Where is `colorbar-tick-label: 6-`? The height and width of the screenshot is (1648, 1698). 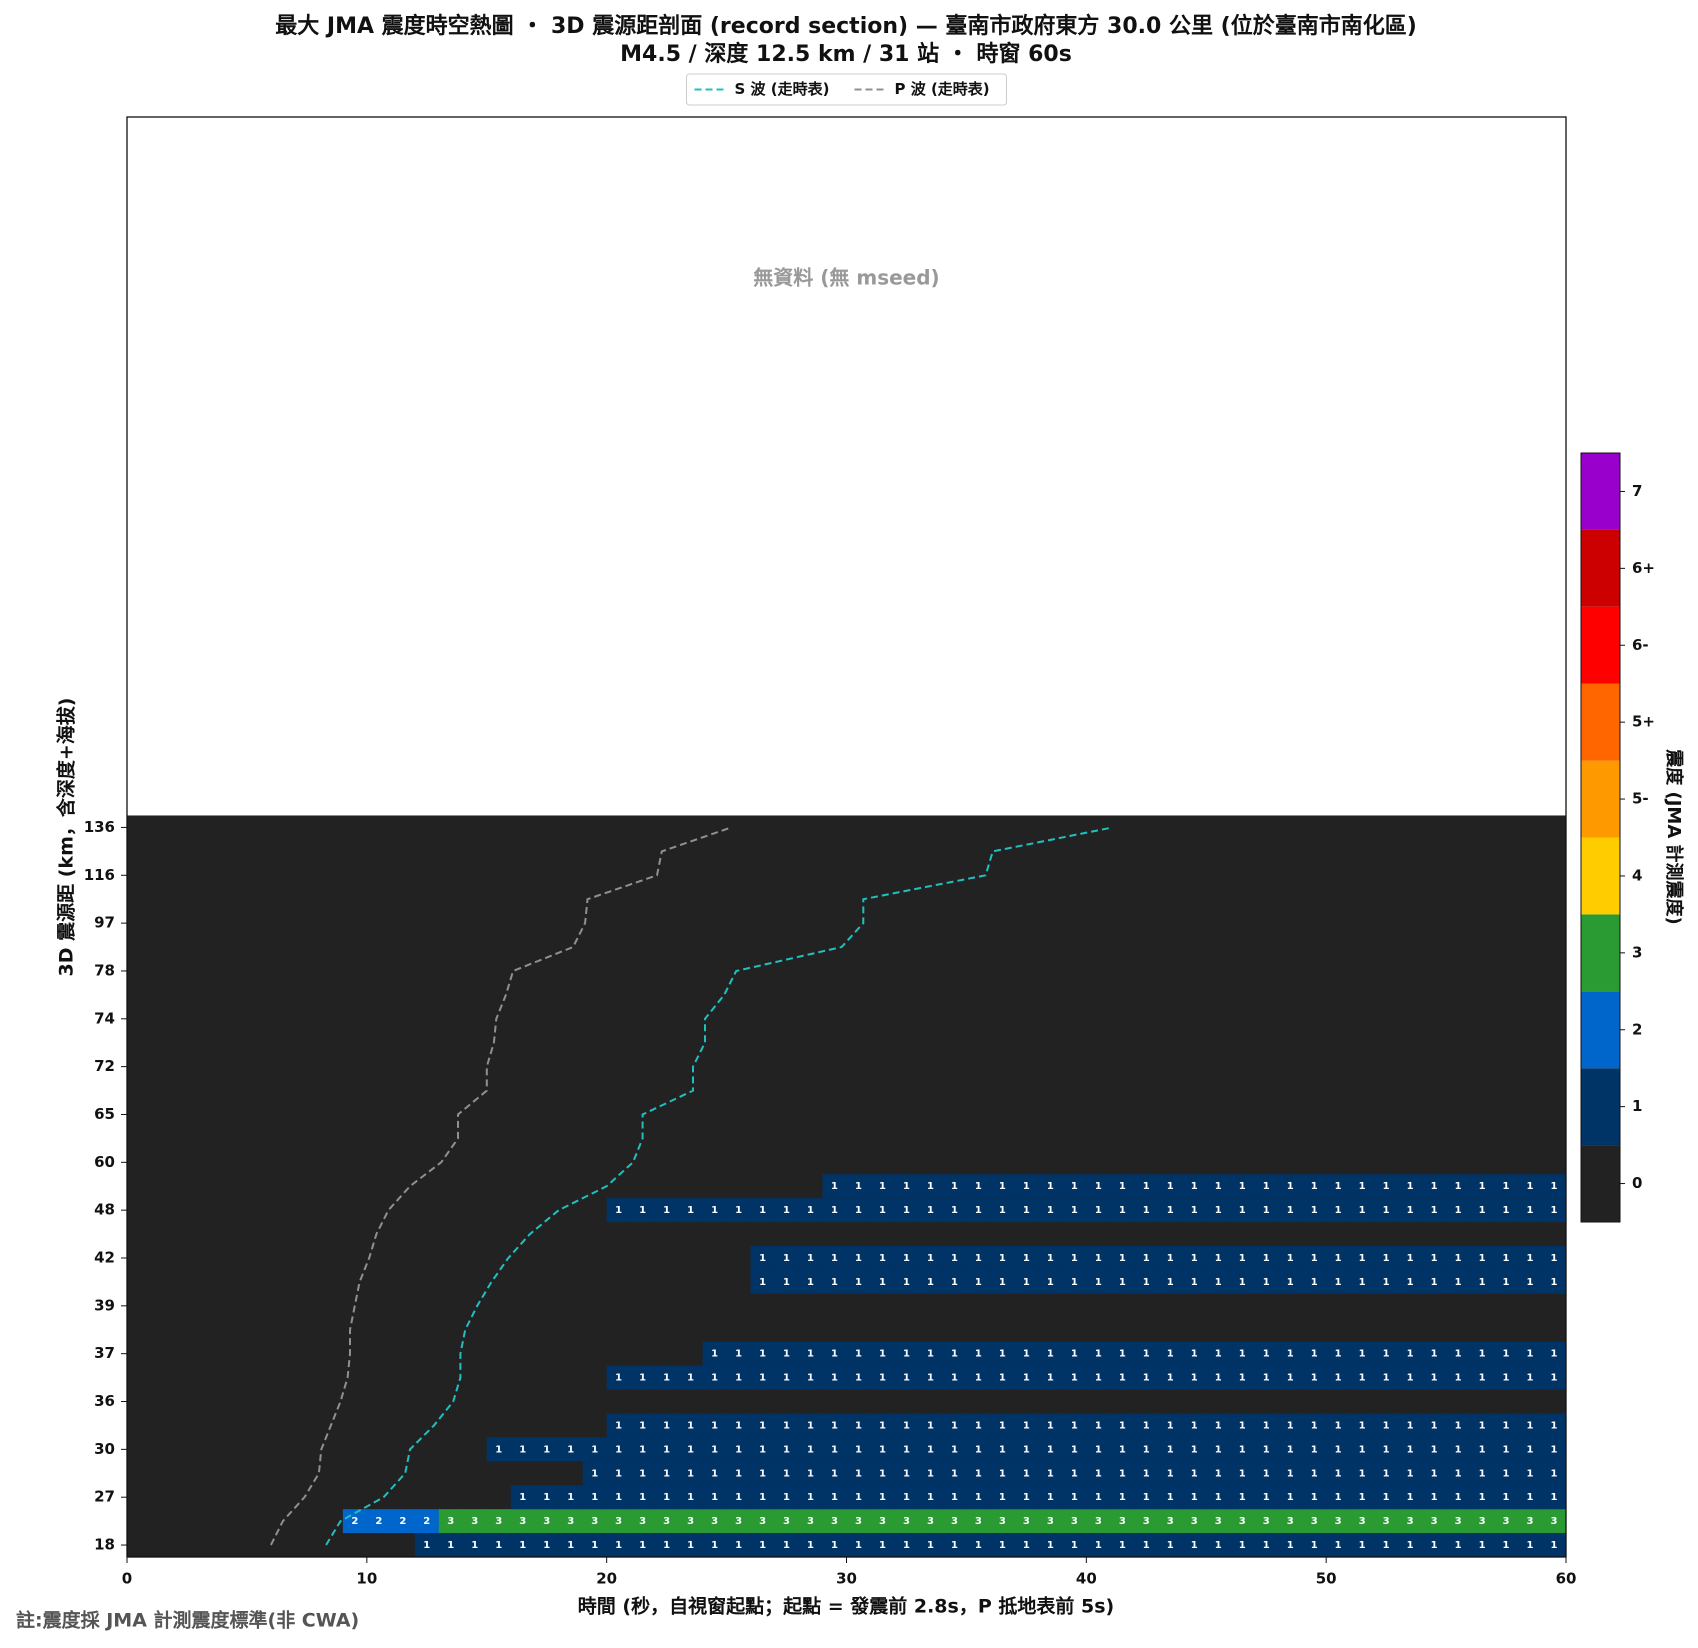
colorbar-tick-label: 6- is located at coordinates (1640, 645).